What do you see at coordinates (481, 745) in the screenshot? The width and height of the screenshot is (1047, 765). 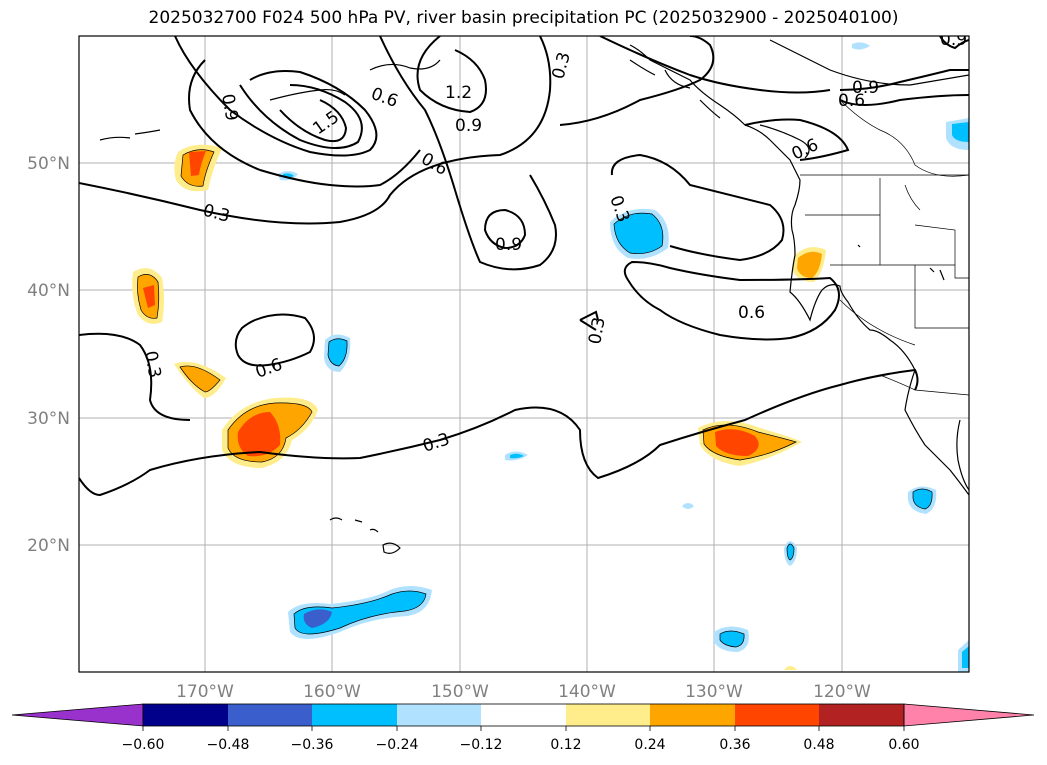 I see `colorbar-tick-label: −0.12` at bounding box center [481, 745].